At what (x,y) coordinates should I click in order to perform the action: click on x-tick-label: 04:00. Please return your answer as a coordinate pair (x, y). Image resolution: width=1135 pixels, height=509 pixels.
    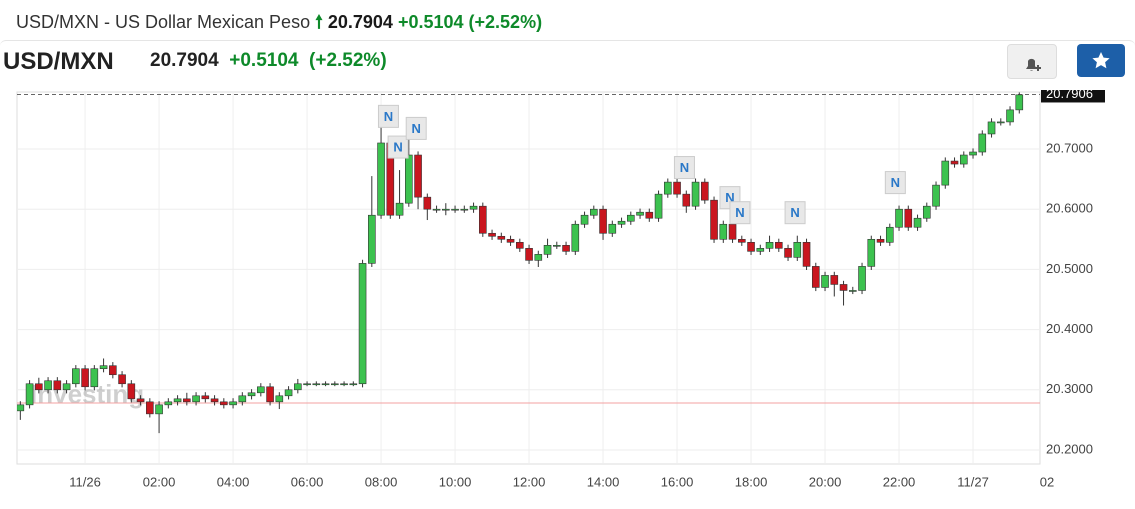
    Looking at the image, I should click on (233, 481).